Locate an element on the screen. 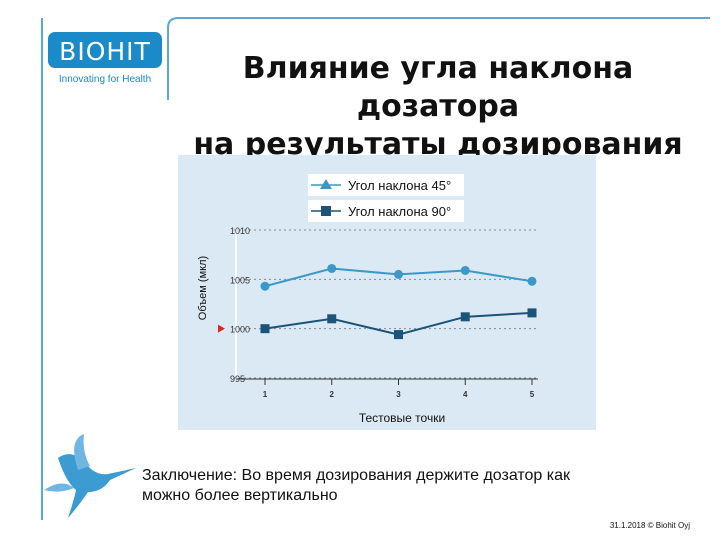  x-tick-label: 1 is located at coordinates (265, 394).